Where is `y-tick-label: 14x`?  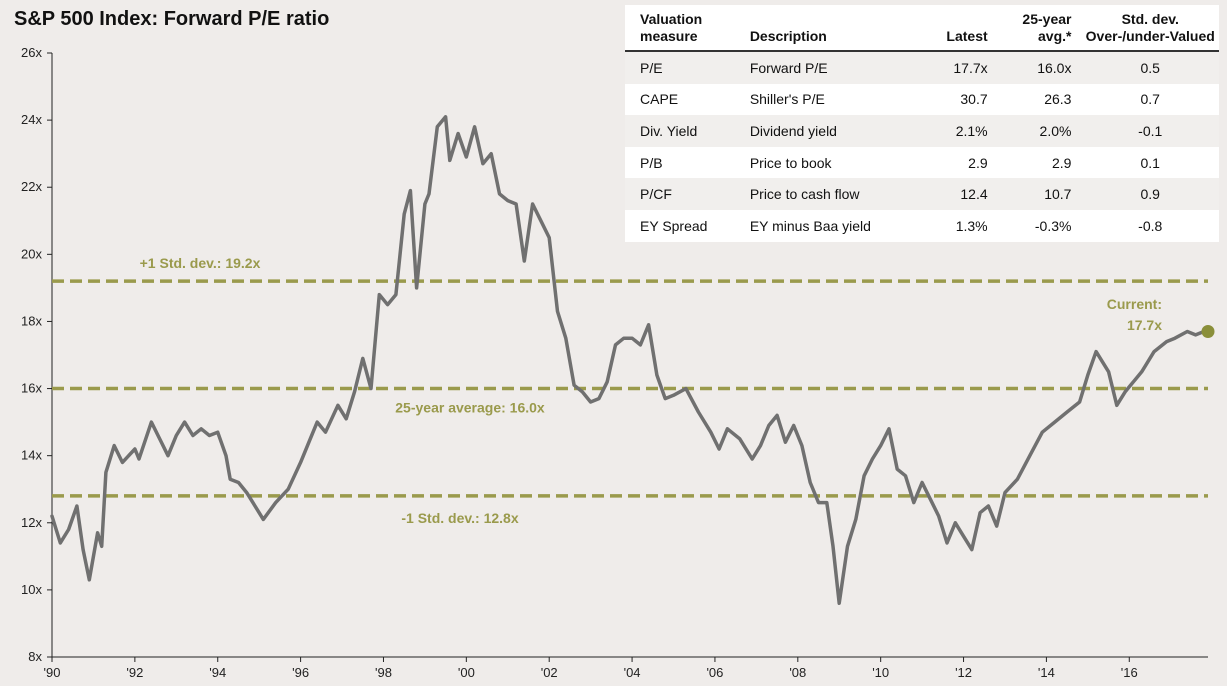
y-tick-label: 14x is located at coordinates (31, 455).